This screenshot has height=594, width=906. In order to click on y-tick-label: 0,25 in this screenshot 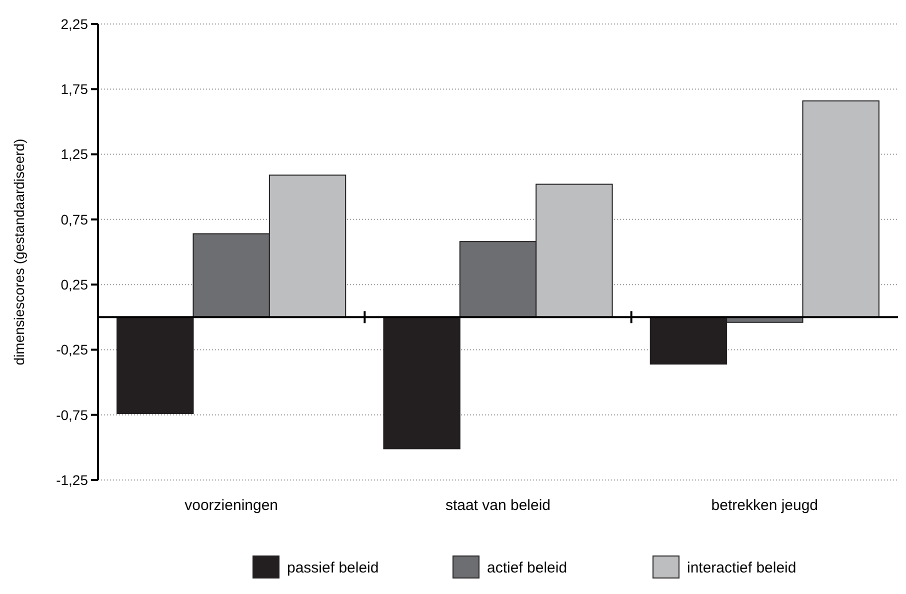, I will do `click(74, 284)`.